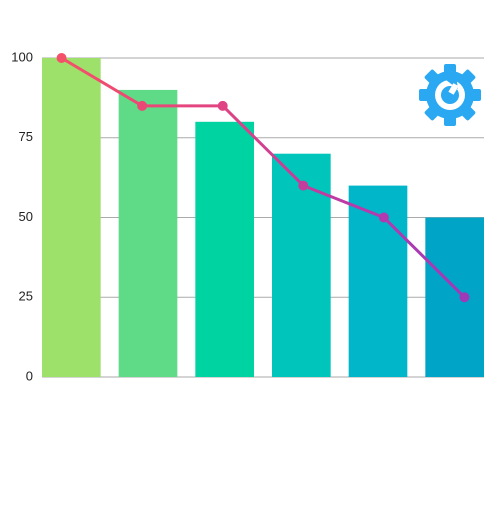  Describe the element at coordinates (450, 95) in the screenshot. I see `settings-icon` at that location.